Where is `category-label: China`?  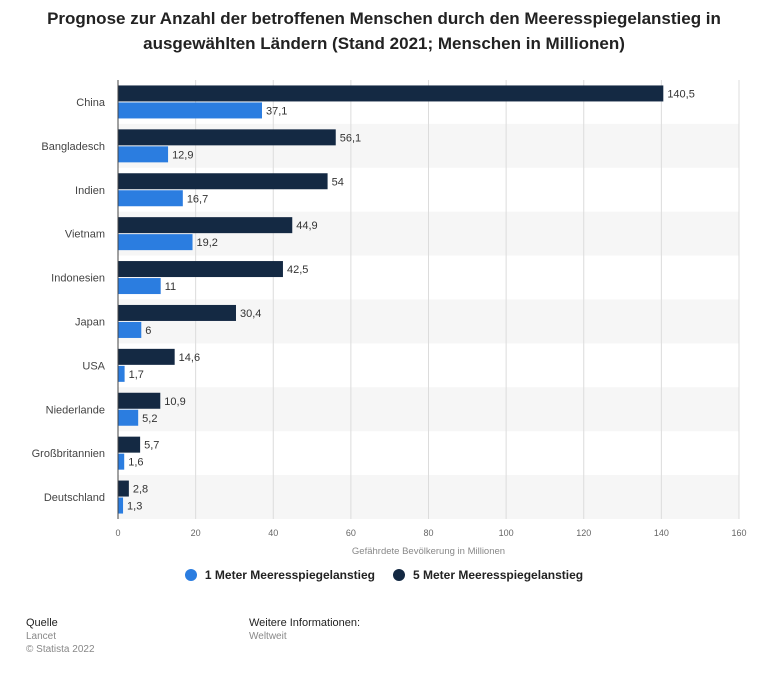
category-label: China is located at coordinates (91, 103).